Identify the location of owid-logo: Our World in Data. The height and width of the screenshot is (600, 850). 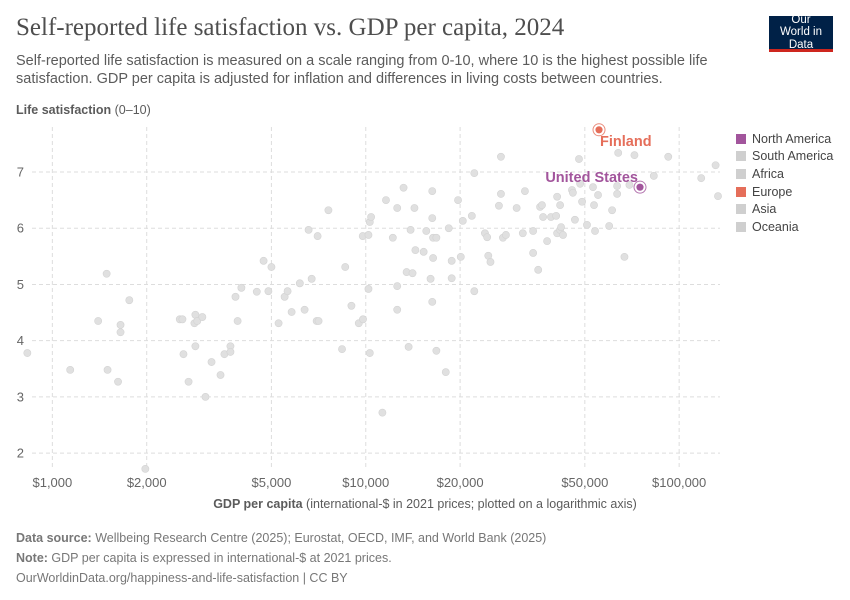
(801, 32).